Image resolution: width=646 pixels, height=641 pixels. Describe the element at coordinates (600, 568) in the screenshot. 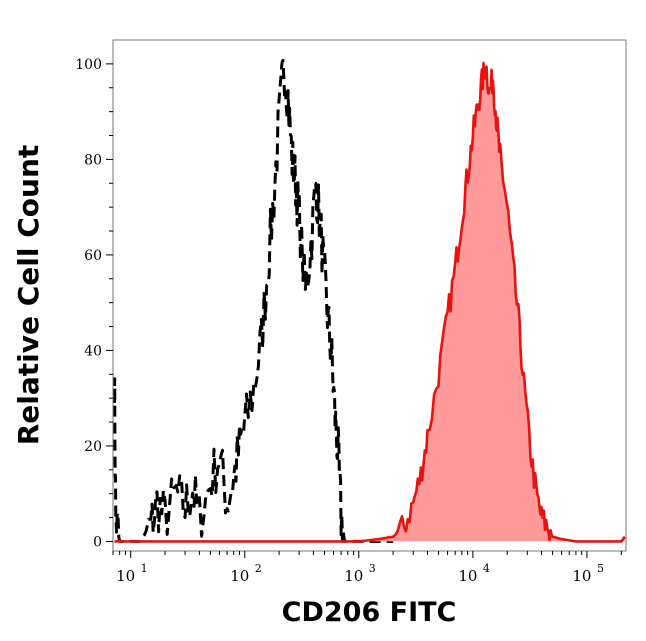

I see `x-tick-exponent: 5` at that location.